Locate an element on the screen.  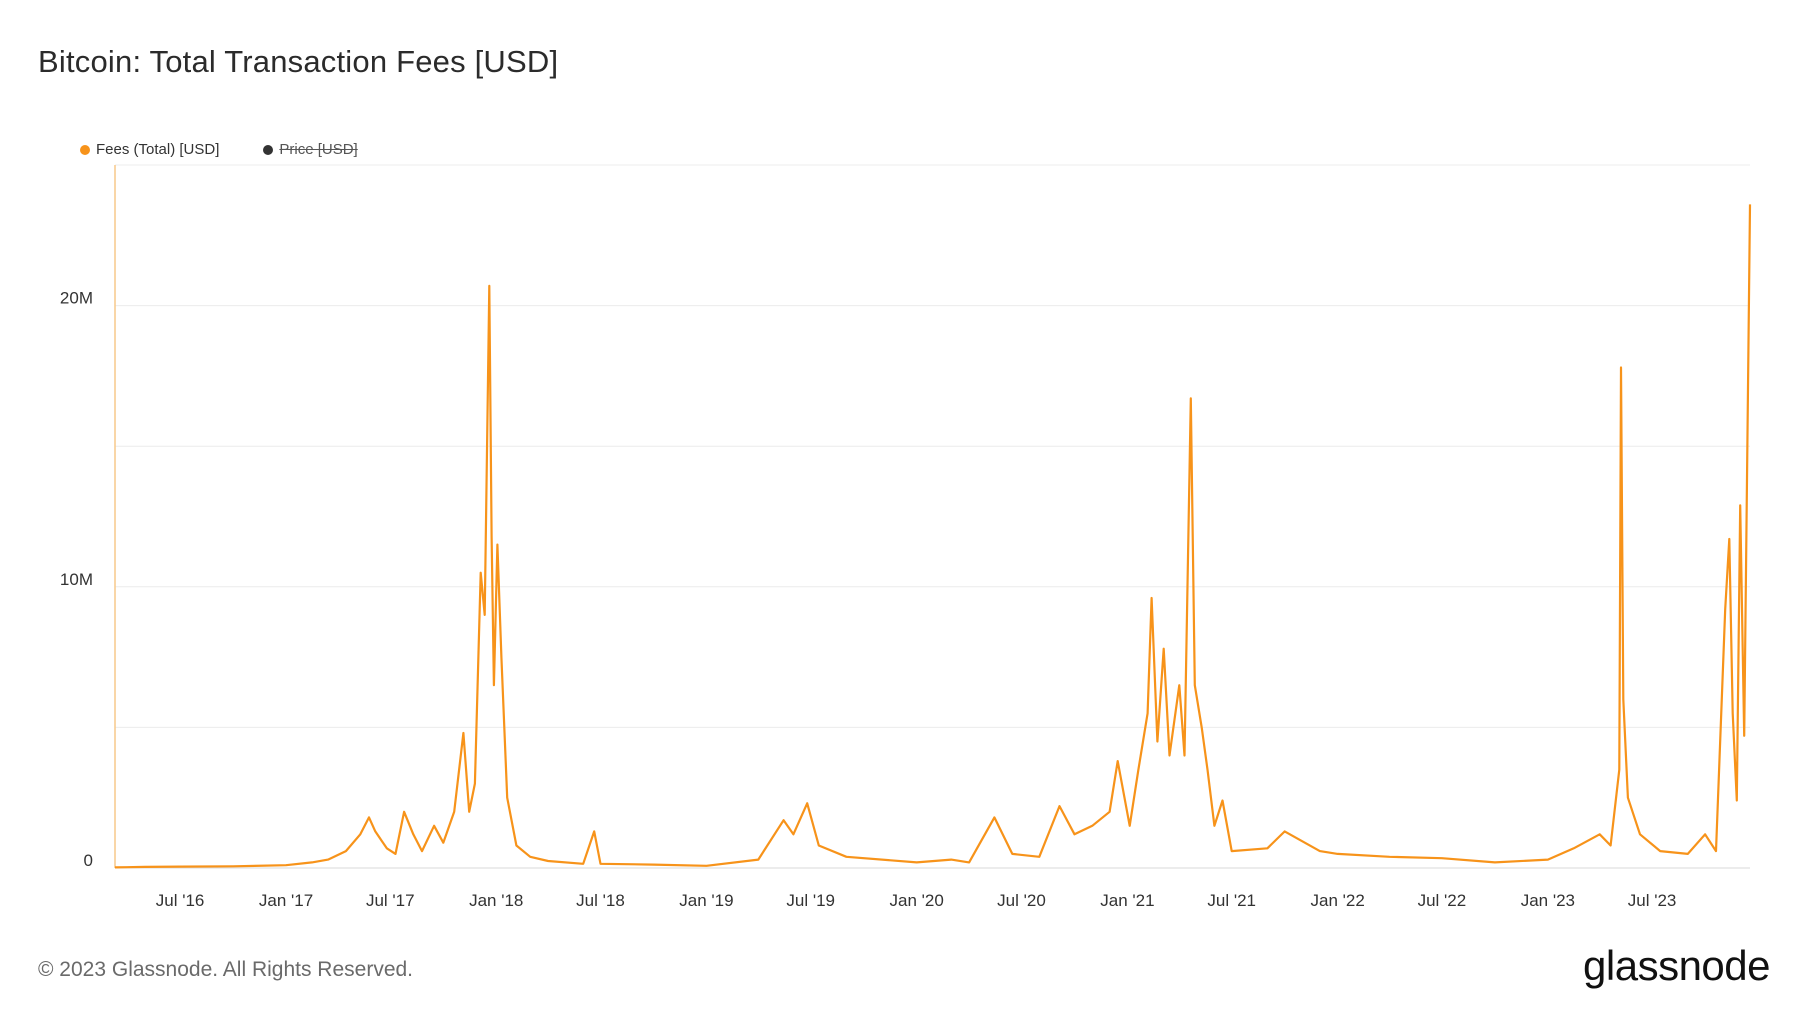
legend-label-fees: Fees (Total) [USD] is located at coordinates (158, 149).